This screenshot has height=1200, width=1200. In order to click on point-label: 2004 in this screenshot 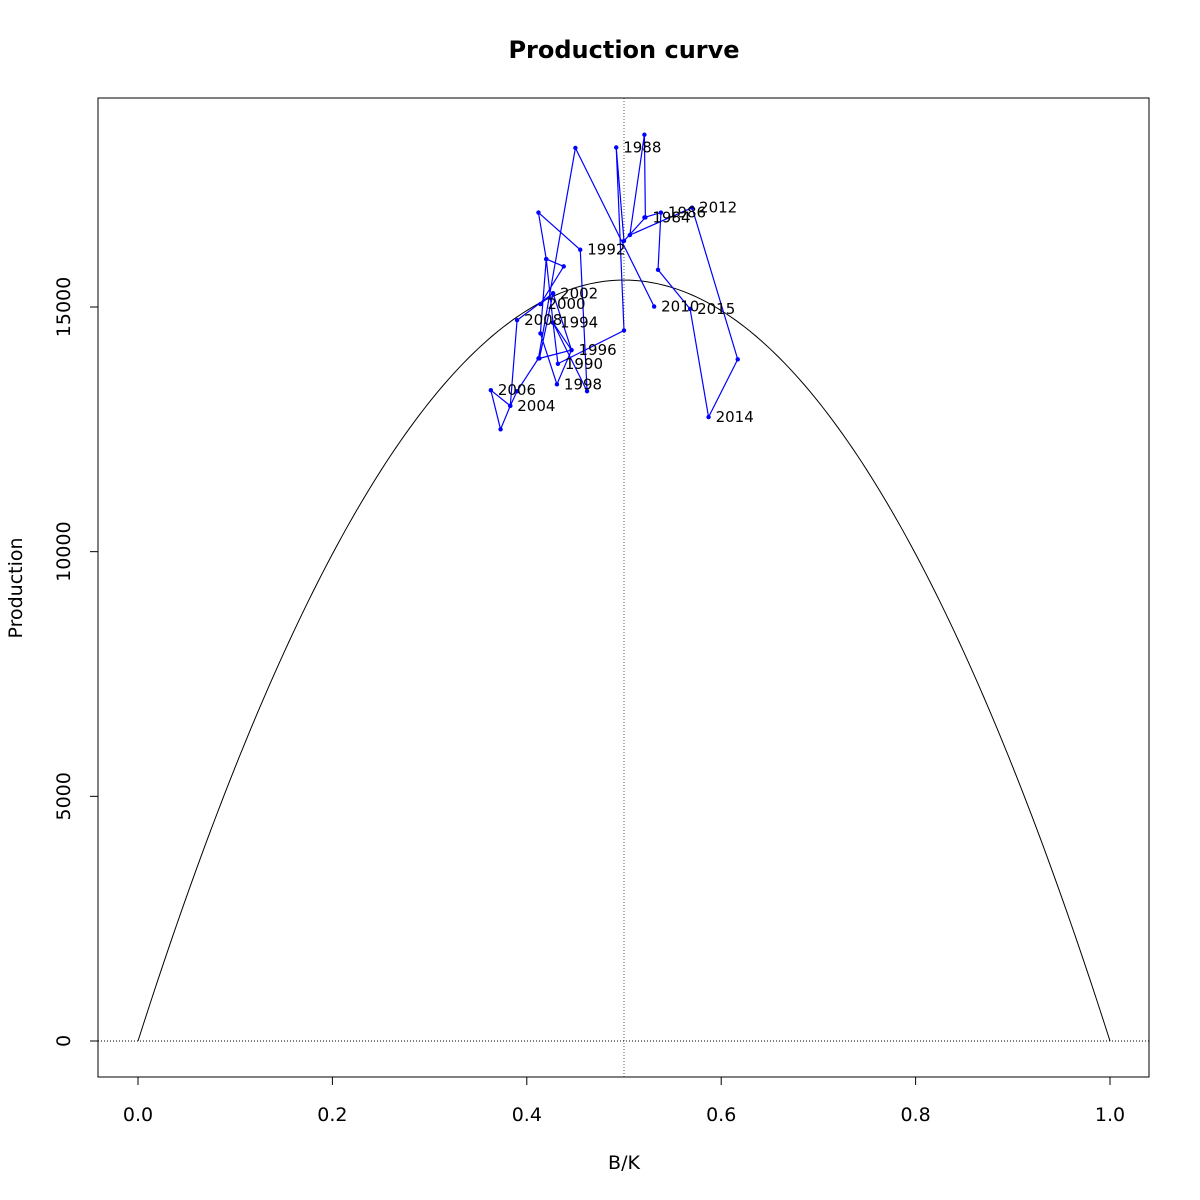, I will do `click(536, 406)`.